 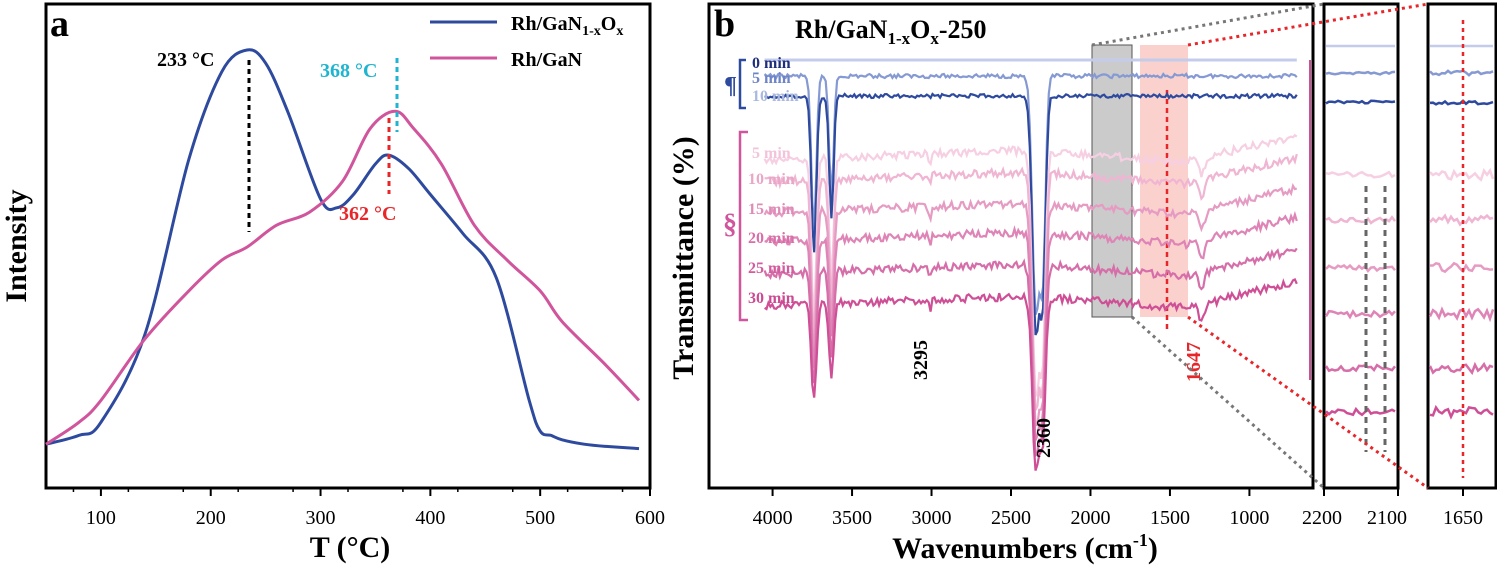 I want to click on label-25-min: 25 min, so click(x=771, y=268).